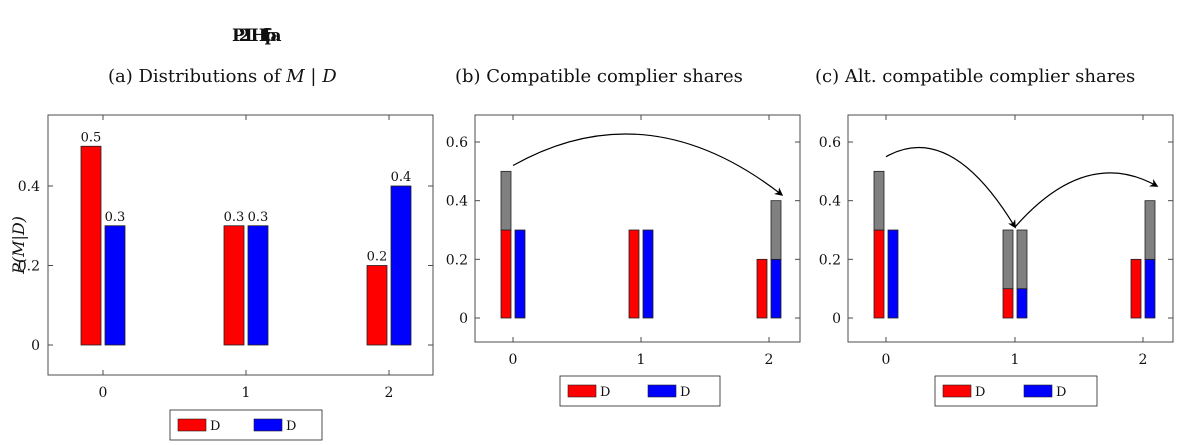  What do you see at coordinates (975, 76) in the screenshot?
I see `caption-c: (c) Alt. compatible complier shares` at bounding box center [975, 76].